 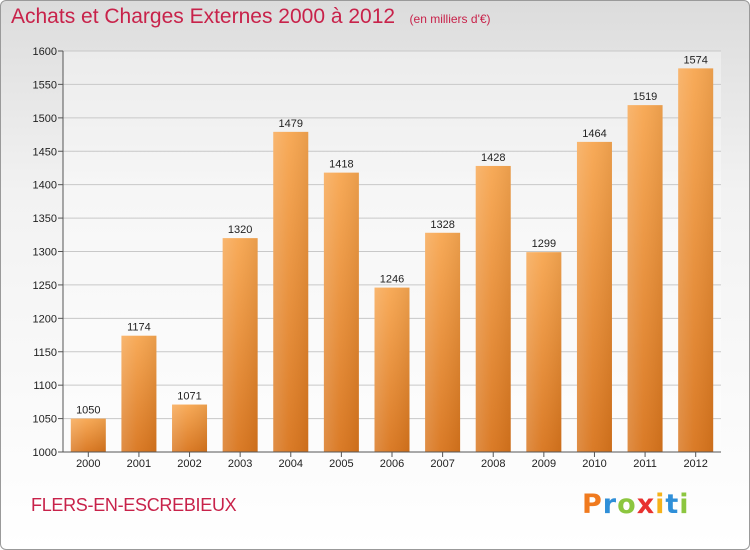 I want to click on x-tick-label: 2001, so click(x=139, y=464).